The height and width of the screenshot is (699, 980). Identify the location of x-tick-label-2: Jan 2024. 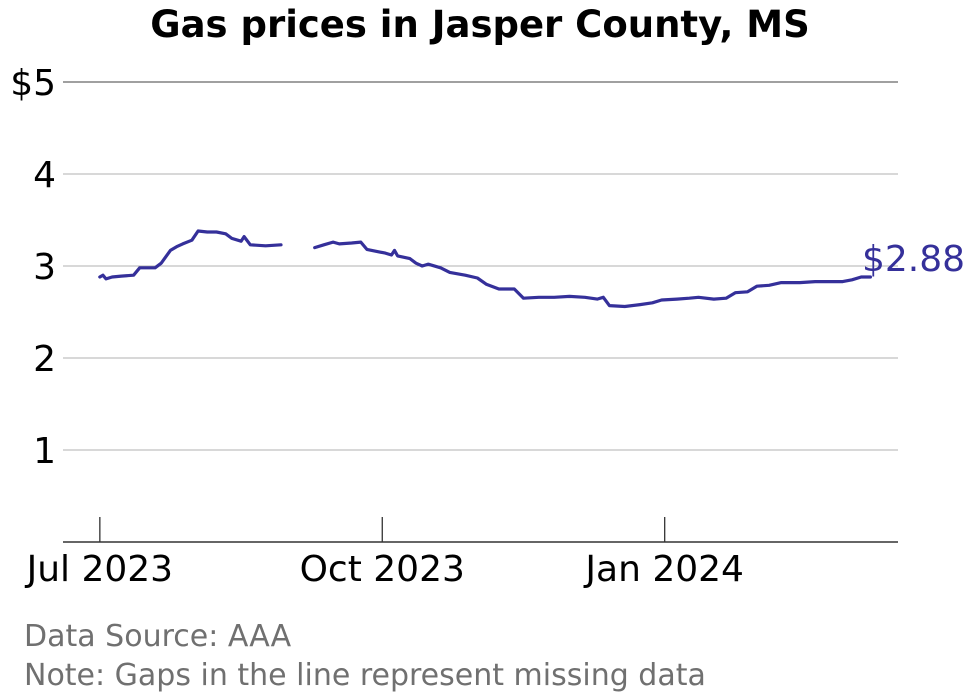
(663, 569).